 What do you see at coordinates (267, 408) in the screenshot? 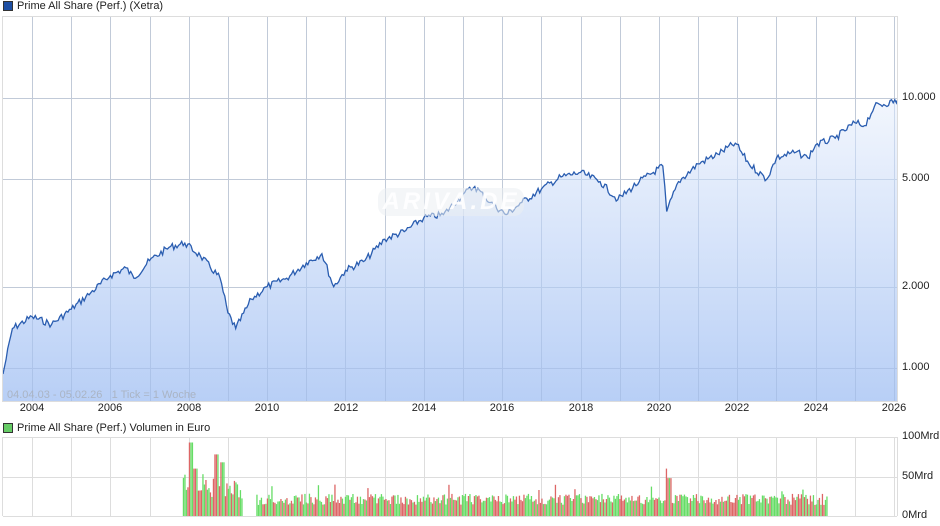
I see `x-label-2010: 2010` at bounding box center [267, 408].